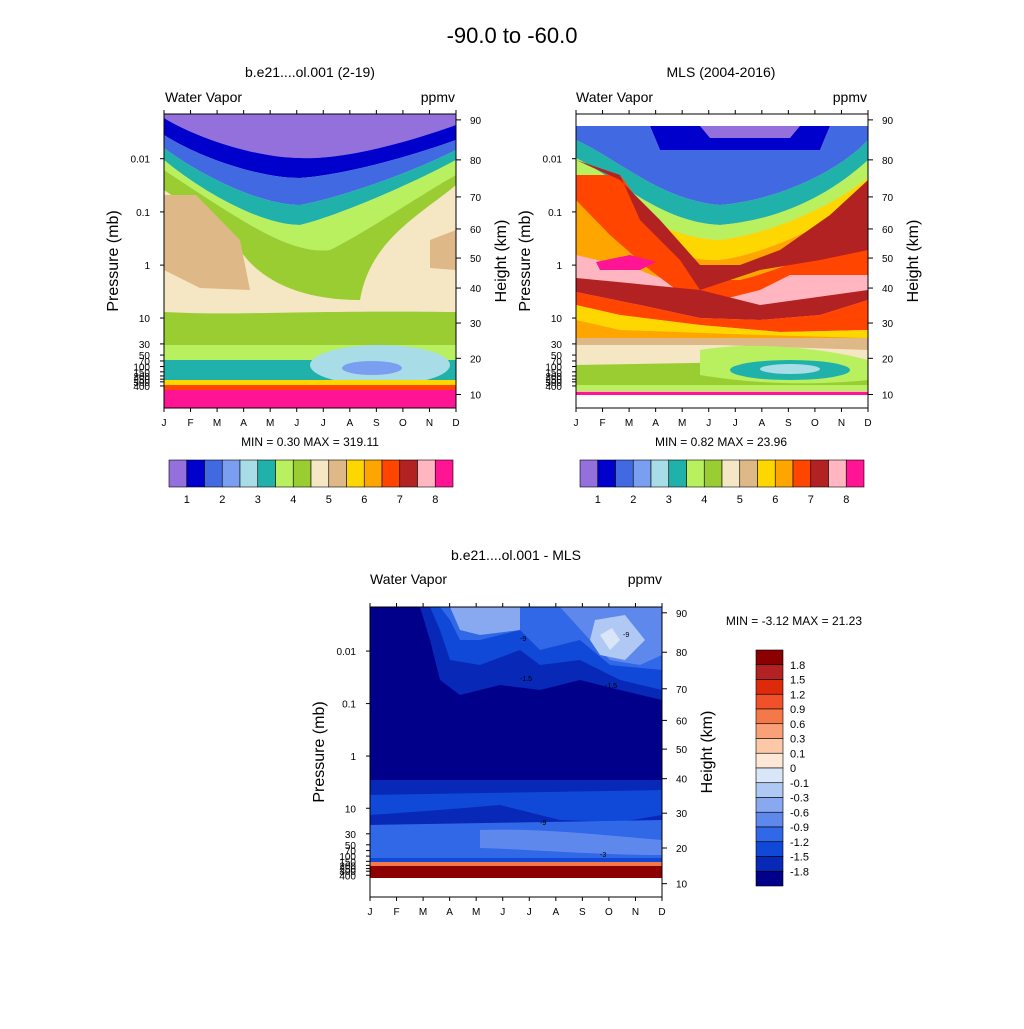 This screenshot has width=1024, height=1029. Describe the element at coordinates (557, 362) in the screenshot. I see `y-tick-label: 70` at that location.